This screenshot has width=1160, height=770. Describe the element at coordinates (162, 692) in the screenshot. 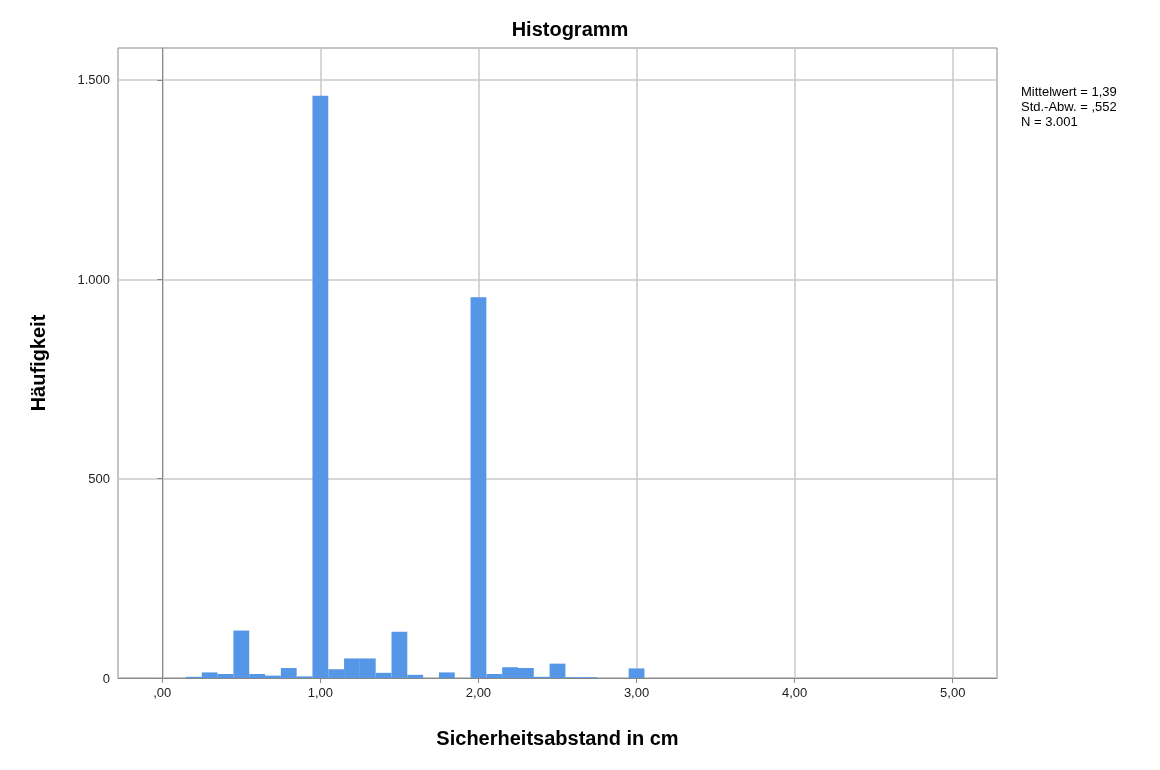

I see `x-tick-label: ,00` at that location.